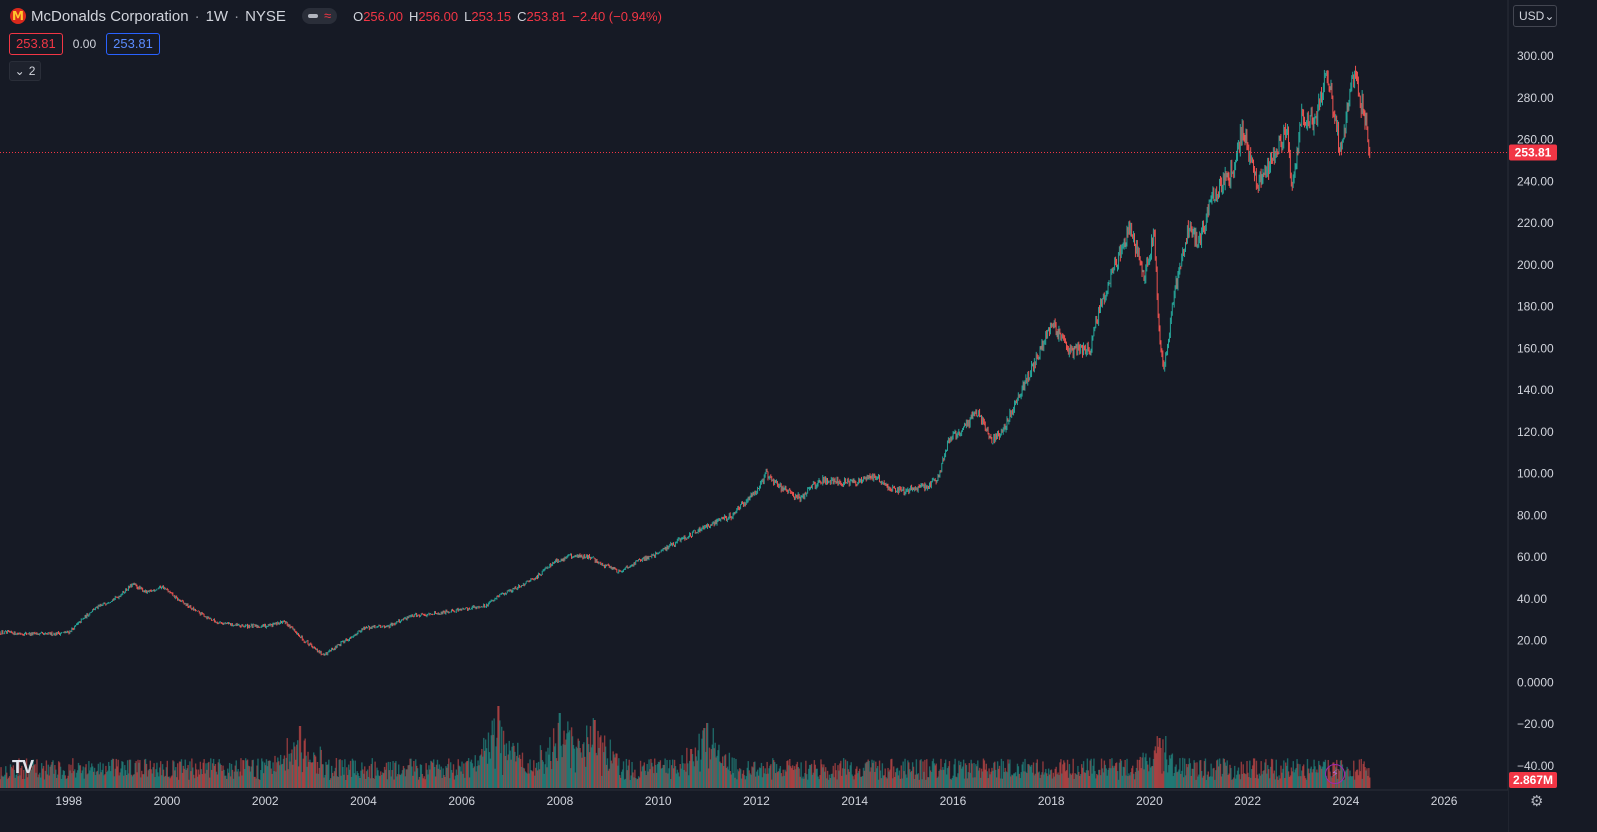 The width and height of the screenshot is (1597, 832). What do you see at coordinates (1552, 416) in the screenshot?
I see `price-axis-bg` at bounding box center [1552, 416].